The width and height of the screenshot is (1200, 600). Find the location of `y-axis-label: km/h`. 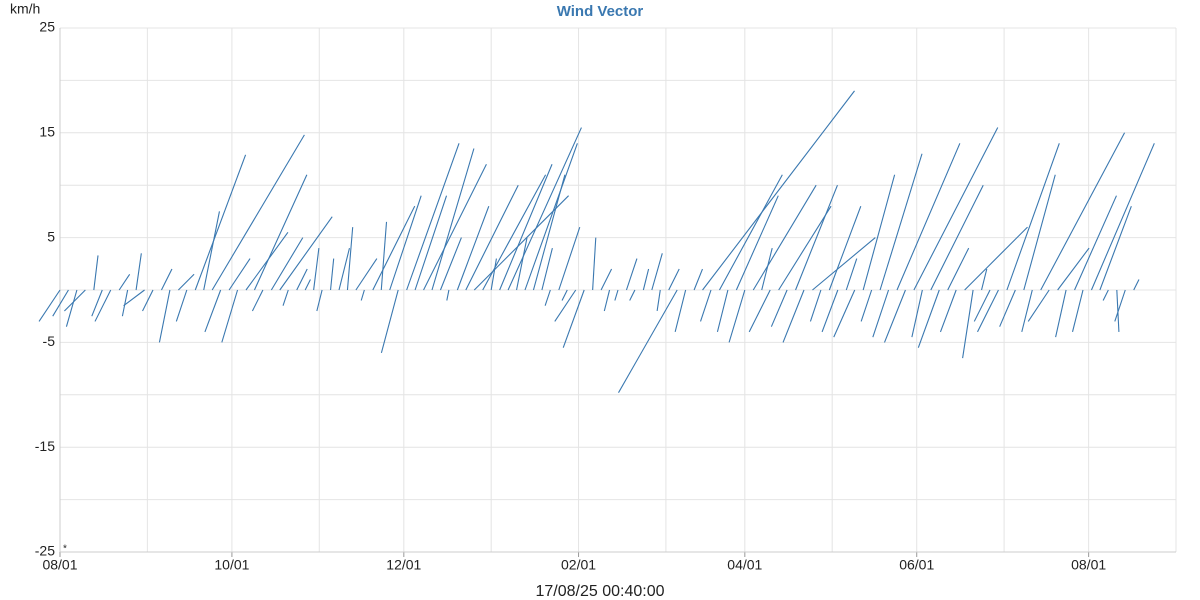

y-axis-label: km/h is located at coordinates (25, 9).